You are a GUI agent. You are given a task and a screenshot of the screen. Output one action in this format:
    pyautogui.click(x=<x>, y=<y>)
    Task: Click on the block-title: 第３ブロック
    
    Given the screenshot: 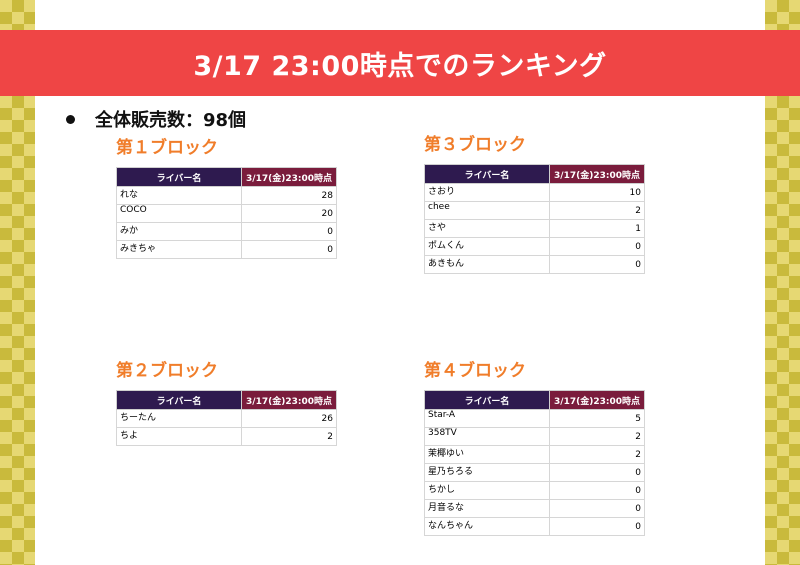 What is the action you would take?
    pyautogui.click(x=475, y=145)
    